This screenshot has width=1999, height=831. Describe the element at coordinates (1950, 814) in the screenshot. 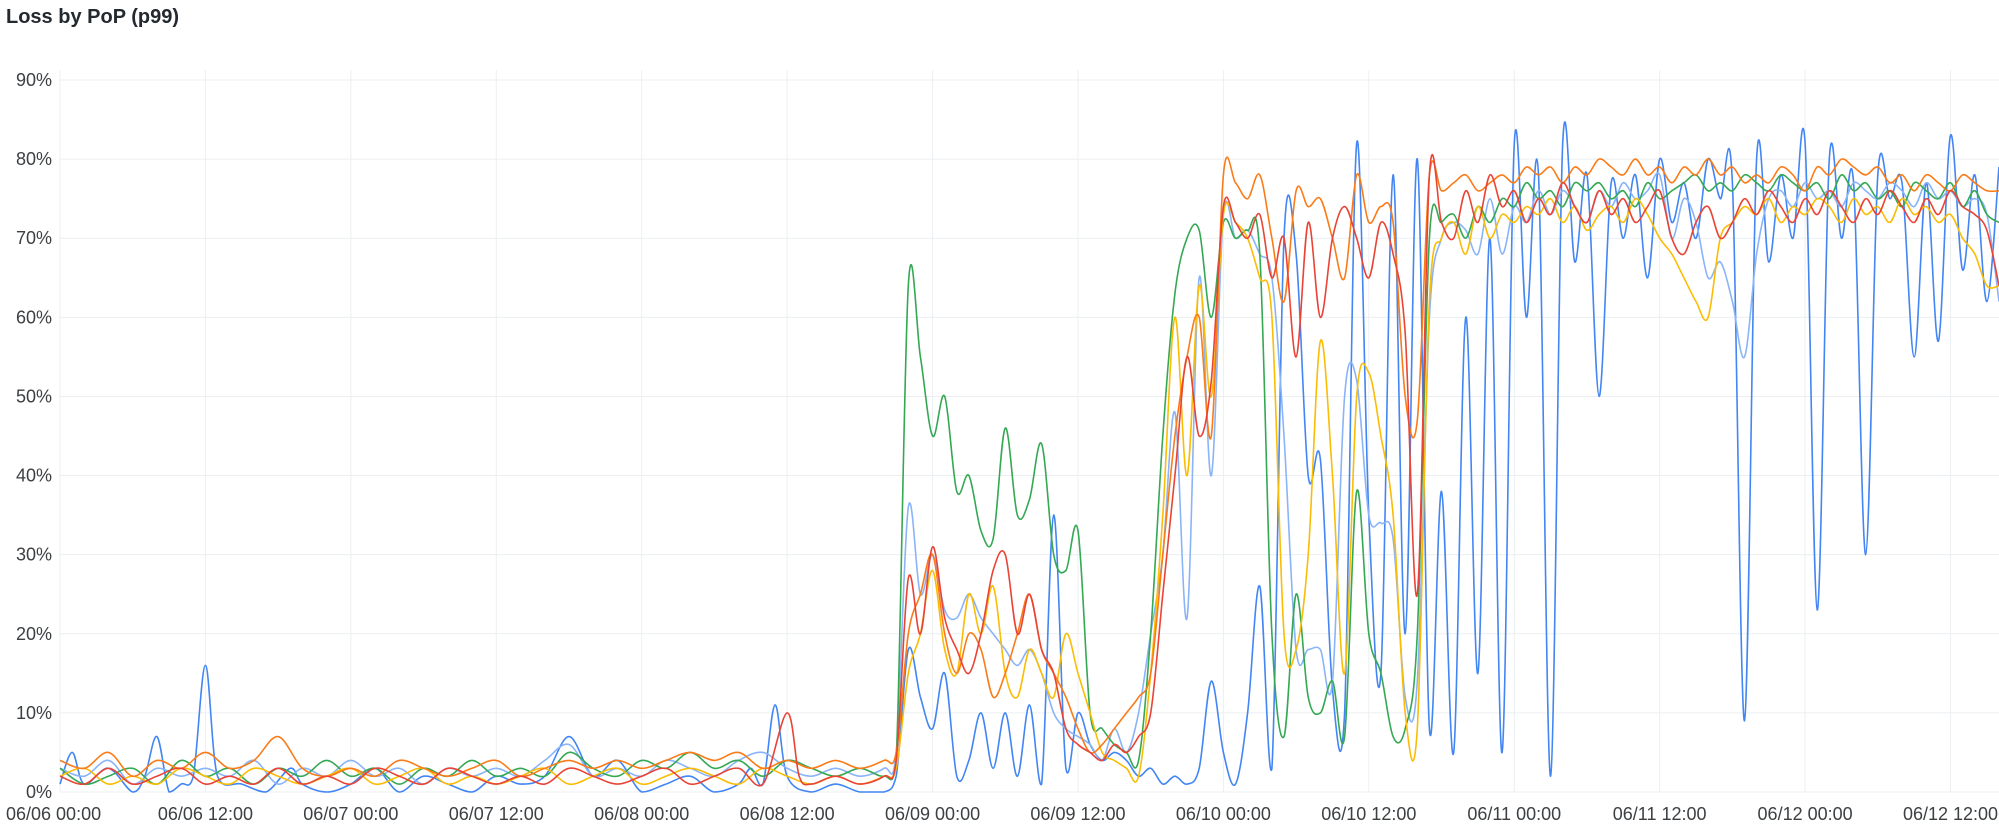

I see `x-tick-label: 06/12 12:00` at that location.